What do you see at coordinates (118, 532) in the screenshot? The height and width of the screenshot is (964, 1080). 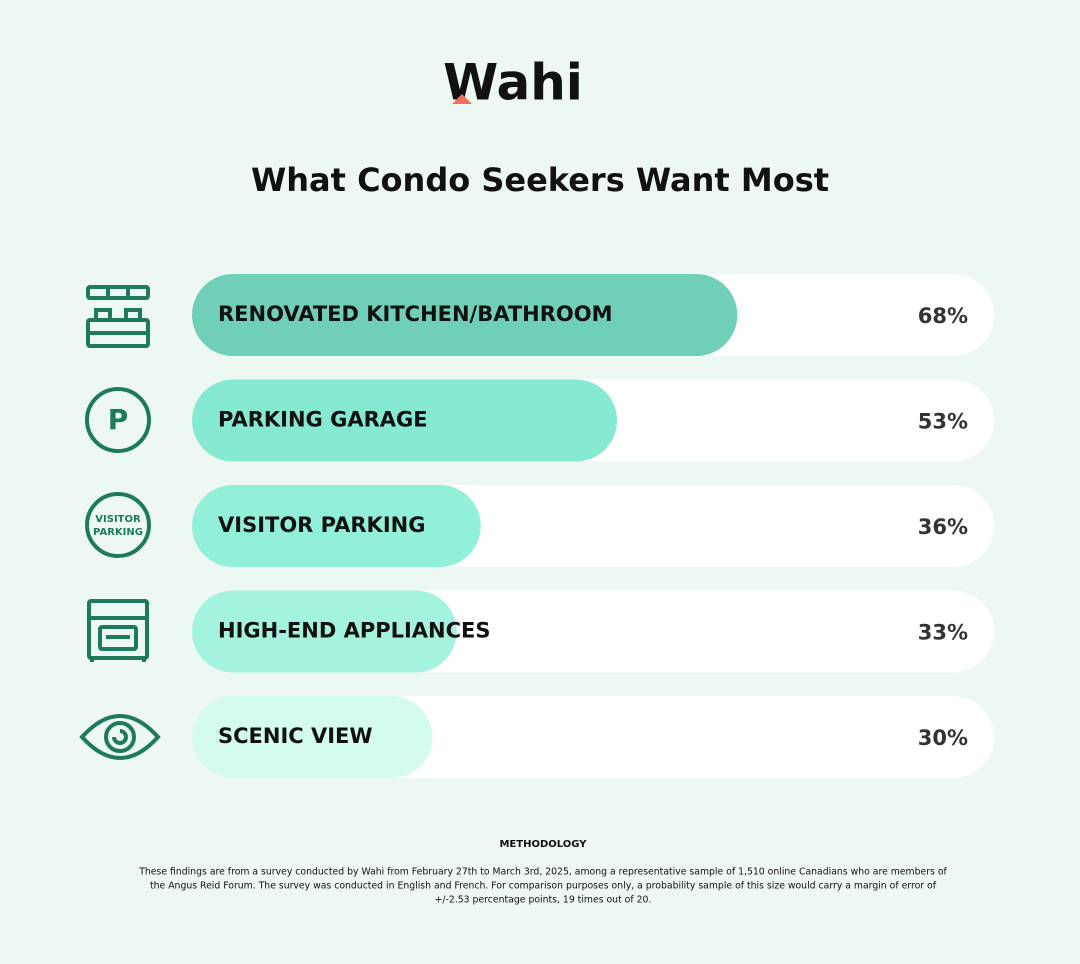 I see `icon-text: PARKING` at bounding box center [118, 532].